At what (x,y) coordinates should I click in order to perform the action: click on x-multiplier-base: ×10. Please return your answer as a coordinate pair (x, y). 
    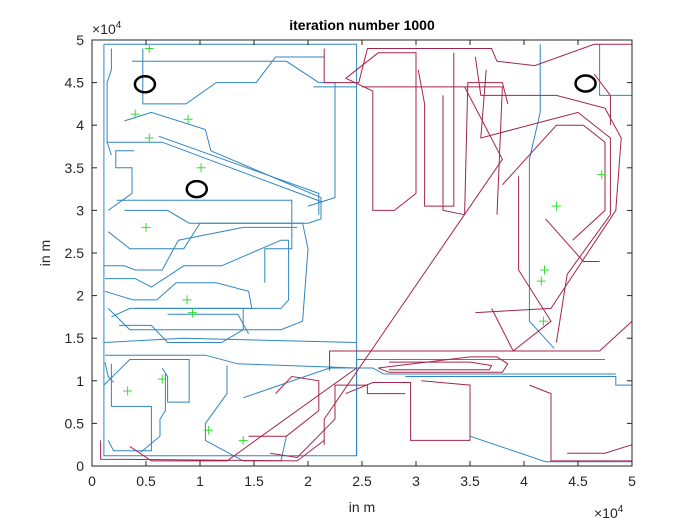
    Looking at the image, I should click on (606, 513).